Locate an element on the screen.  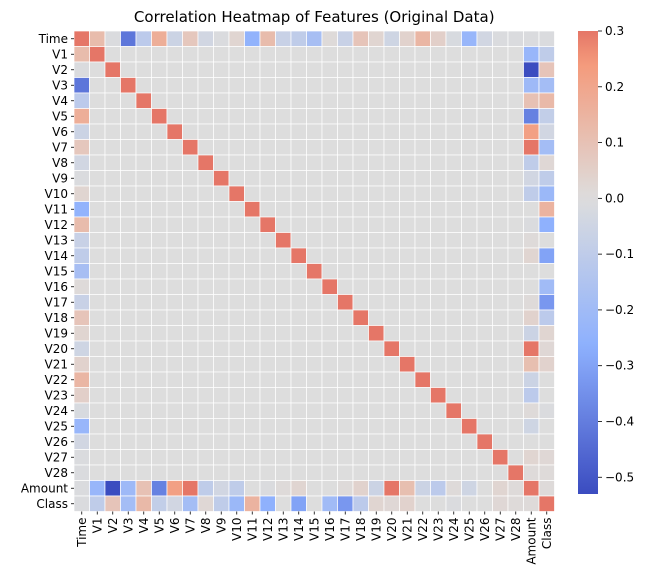
heatmap-cell-V28-V21 is located at coordinates (407, 472).